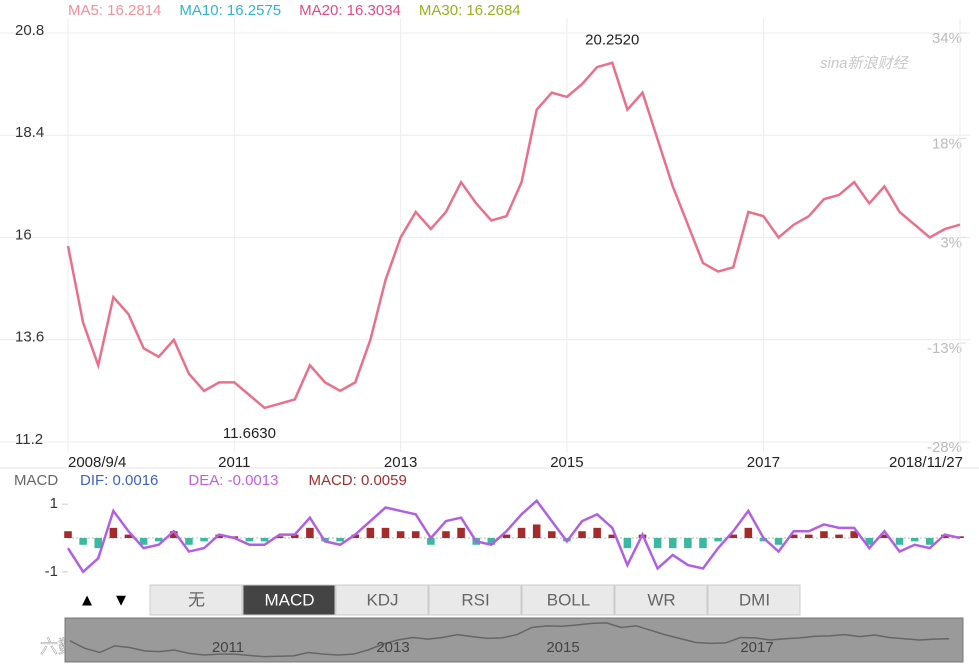 The width and height of the screenshot is (979, 670). I want to click on watermark: sina新浪财经, so click(865, 63).